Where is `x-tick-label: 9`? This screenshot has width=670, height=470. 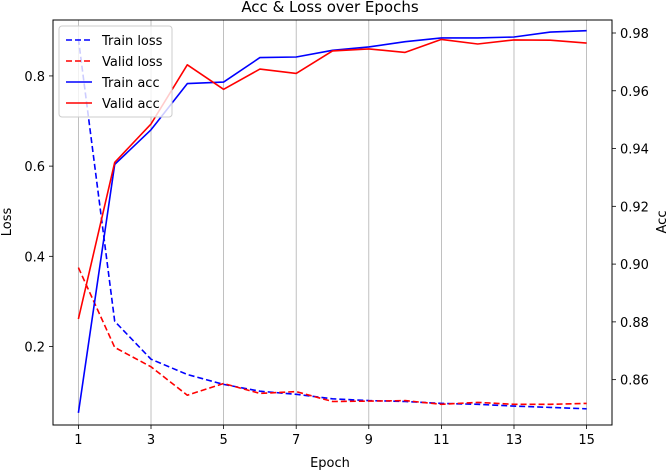 x-tick-label: 9 is located at coordinates (369, 440).